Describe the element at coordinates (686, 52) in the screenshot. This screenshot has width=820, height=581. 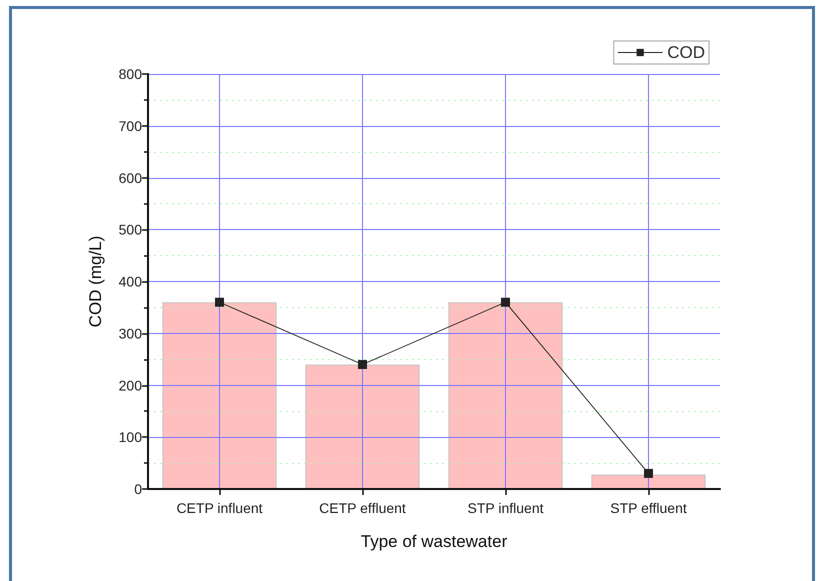
I see `legend-label: COD` at that location.